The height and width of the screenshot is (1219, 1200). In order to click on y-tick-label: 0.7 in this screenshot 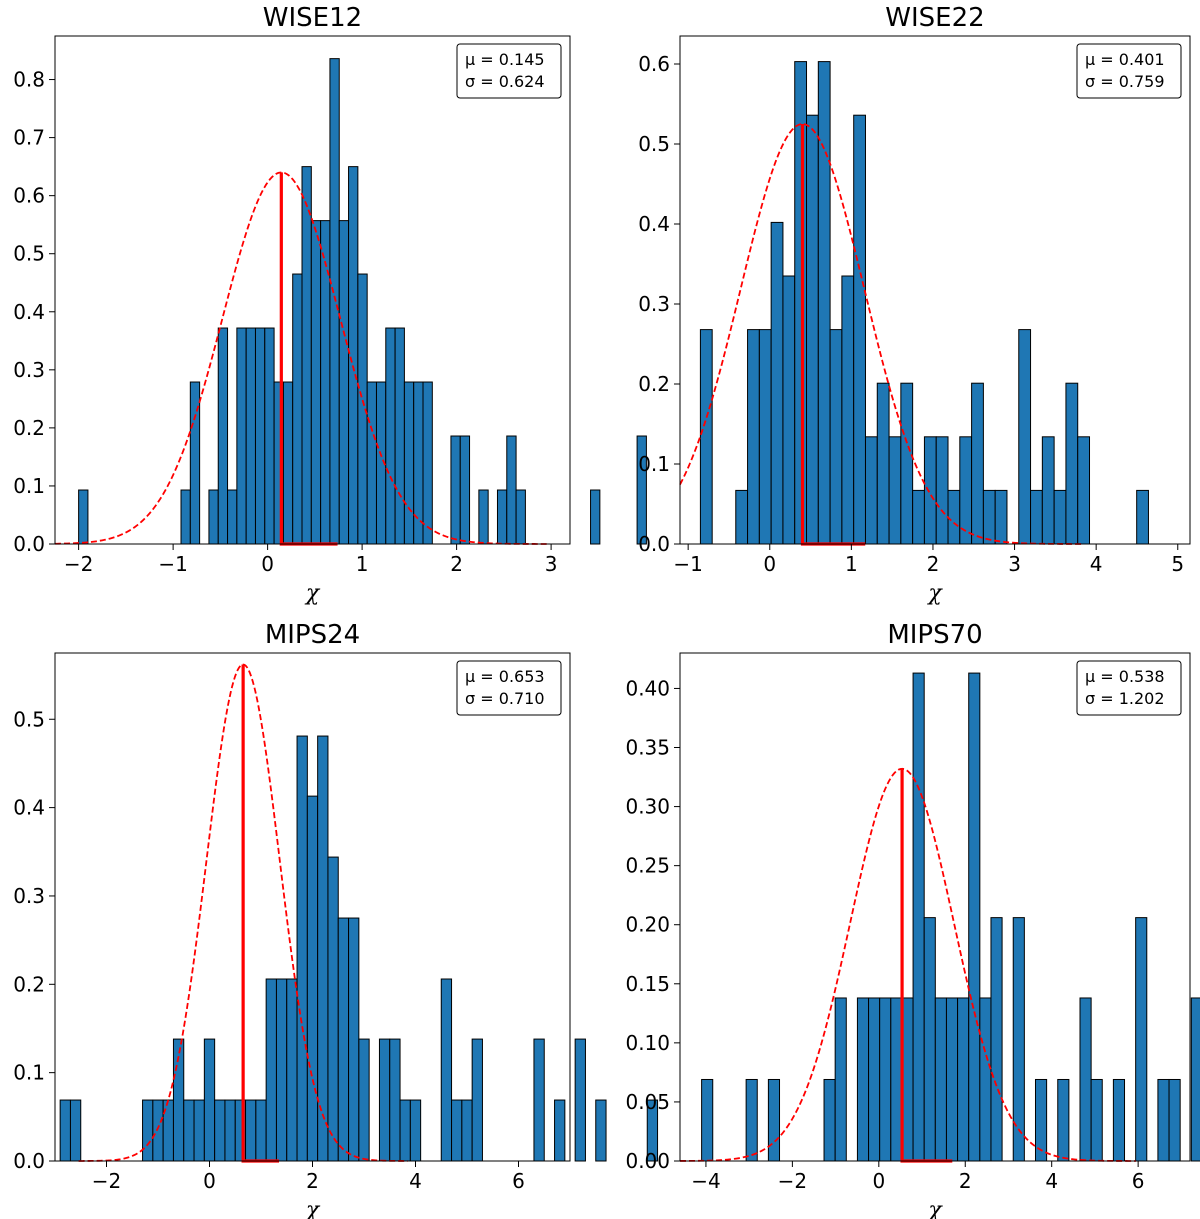, I will do `click(29, 138)`.